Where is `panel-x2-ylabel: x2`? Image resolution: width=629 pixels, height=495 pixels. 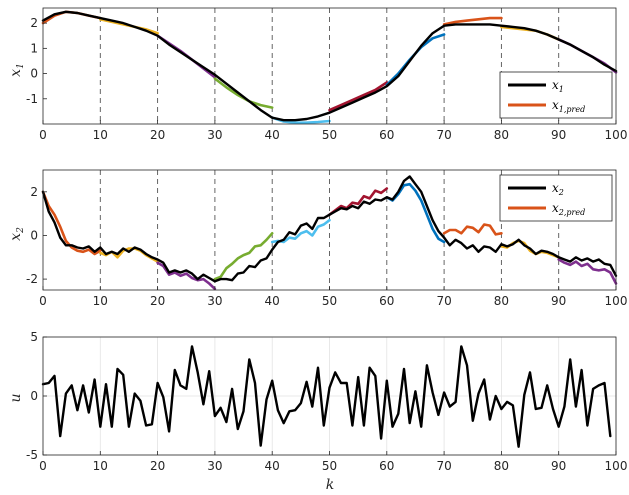
panel-x2-ylabel: x2 is located at coordinates (17, 234).